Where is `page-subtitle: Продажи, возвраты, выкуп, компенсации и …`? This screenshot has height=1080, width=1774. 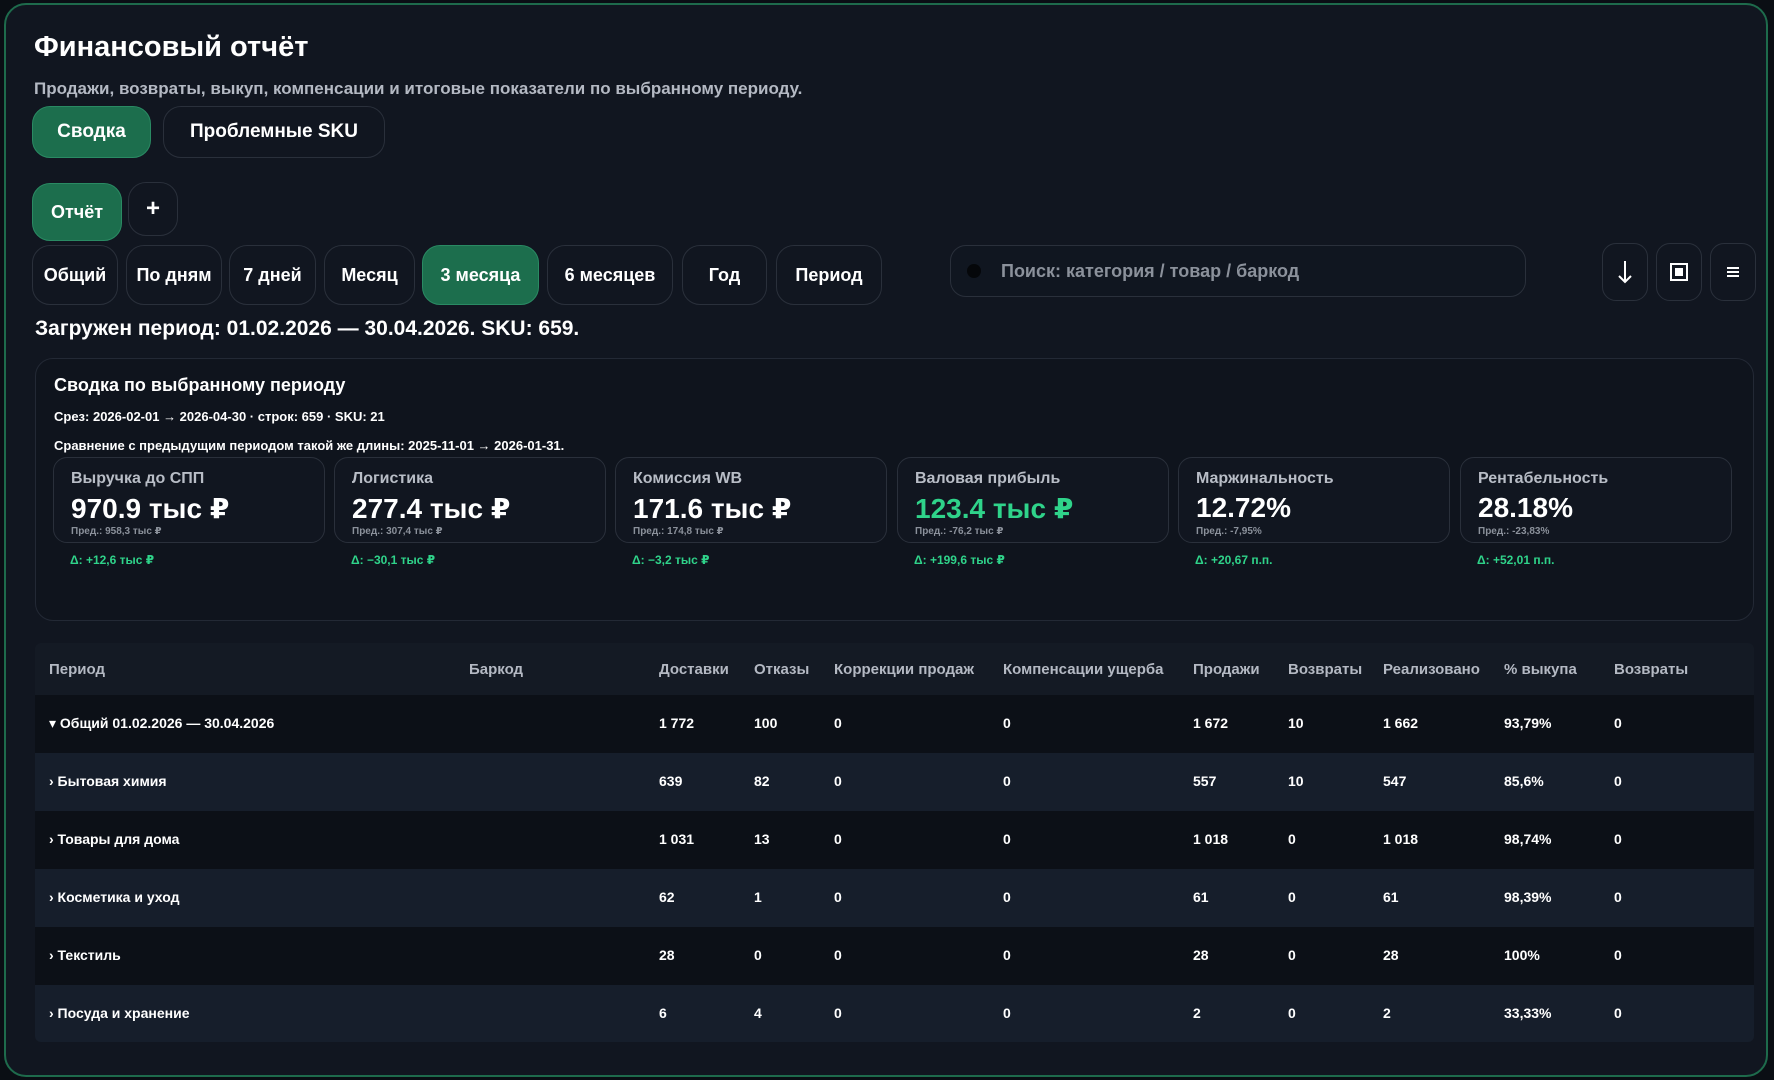 page-subtitle: Продажи, возвраты, выкуп, компенсации и … is located at coordinates (418, 88).